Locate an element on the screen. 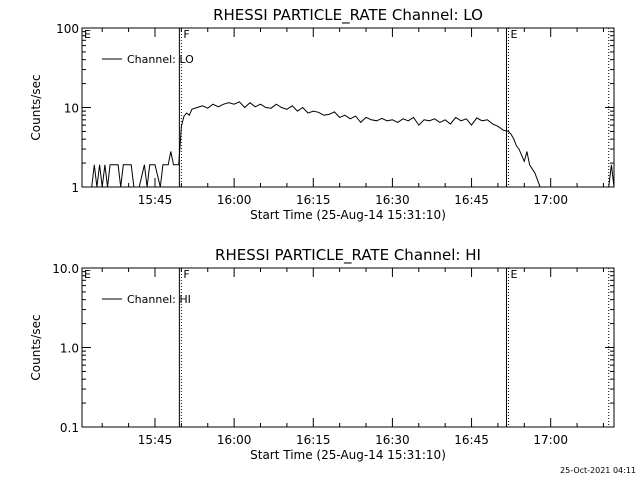 Image resolution: width=640 pixels, height=480 pixels. legend-entry: Channel: LO is located at coordinates (160, 59).